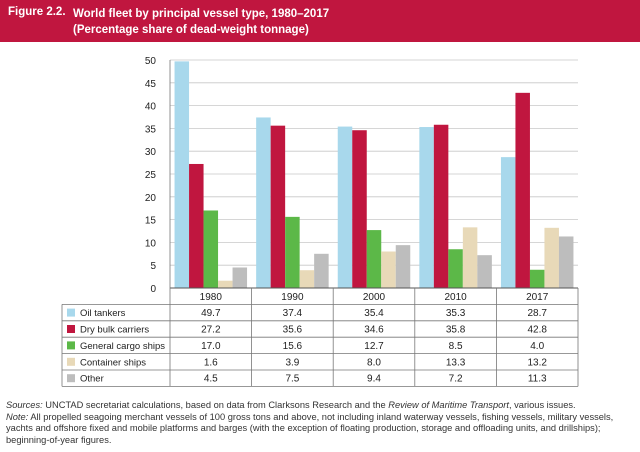 The height and width of the screenshot is (452, 640). I want to click on x-tick-label: 2010, so click(455, 297).